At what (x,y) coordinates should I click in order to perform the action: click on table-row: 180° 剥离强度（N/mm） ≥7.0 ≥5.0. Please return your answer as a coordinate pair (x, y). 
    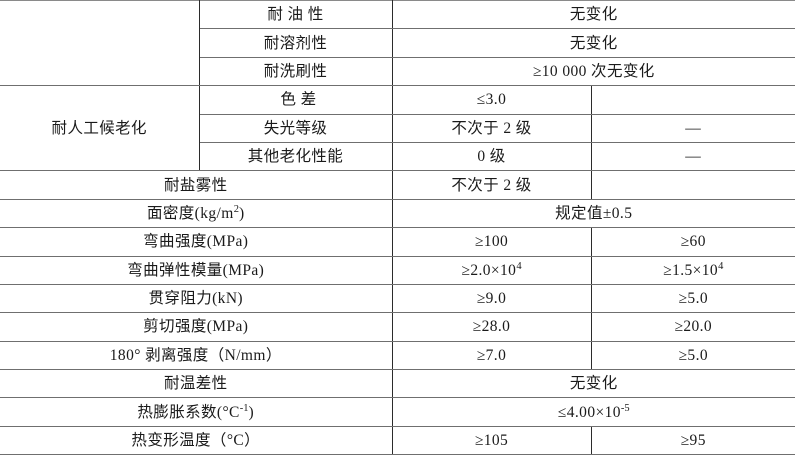
    Looking at the image, I should click on (397, 355).